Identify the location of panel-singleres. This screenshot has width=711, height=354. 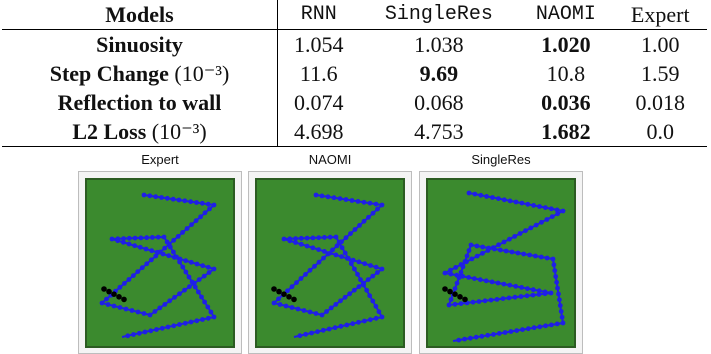
(501, 262).